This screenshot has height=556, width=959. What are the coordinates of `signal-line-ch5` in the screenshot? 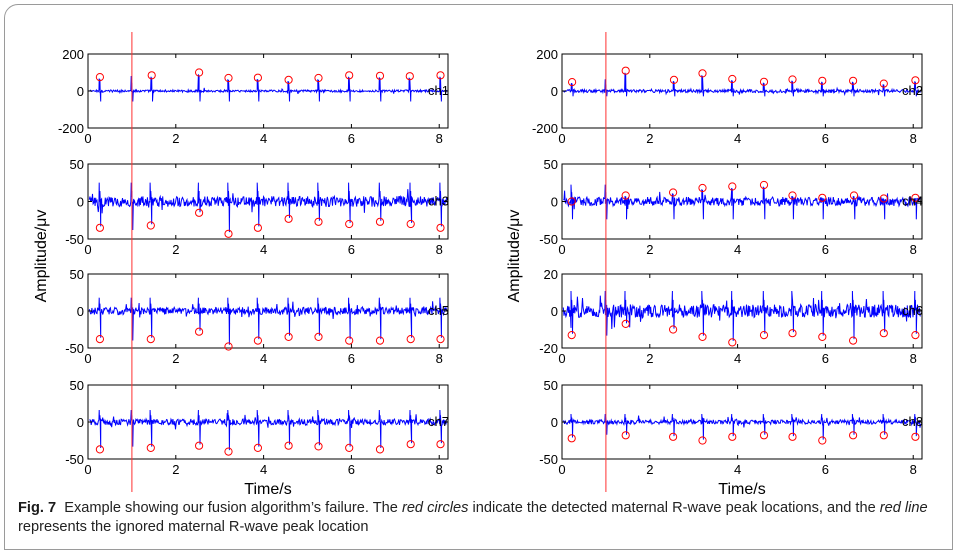 It's located at (268, 321).